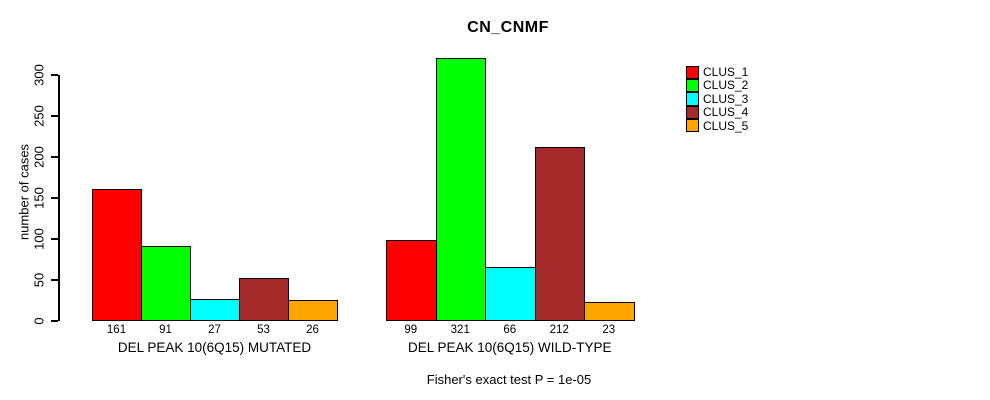  I want to click on y-axis-line, so click(59, 198).